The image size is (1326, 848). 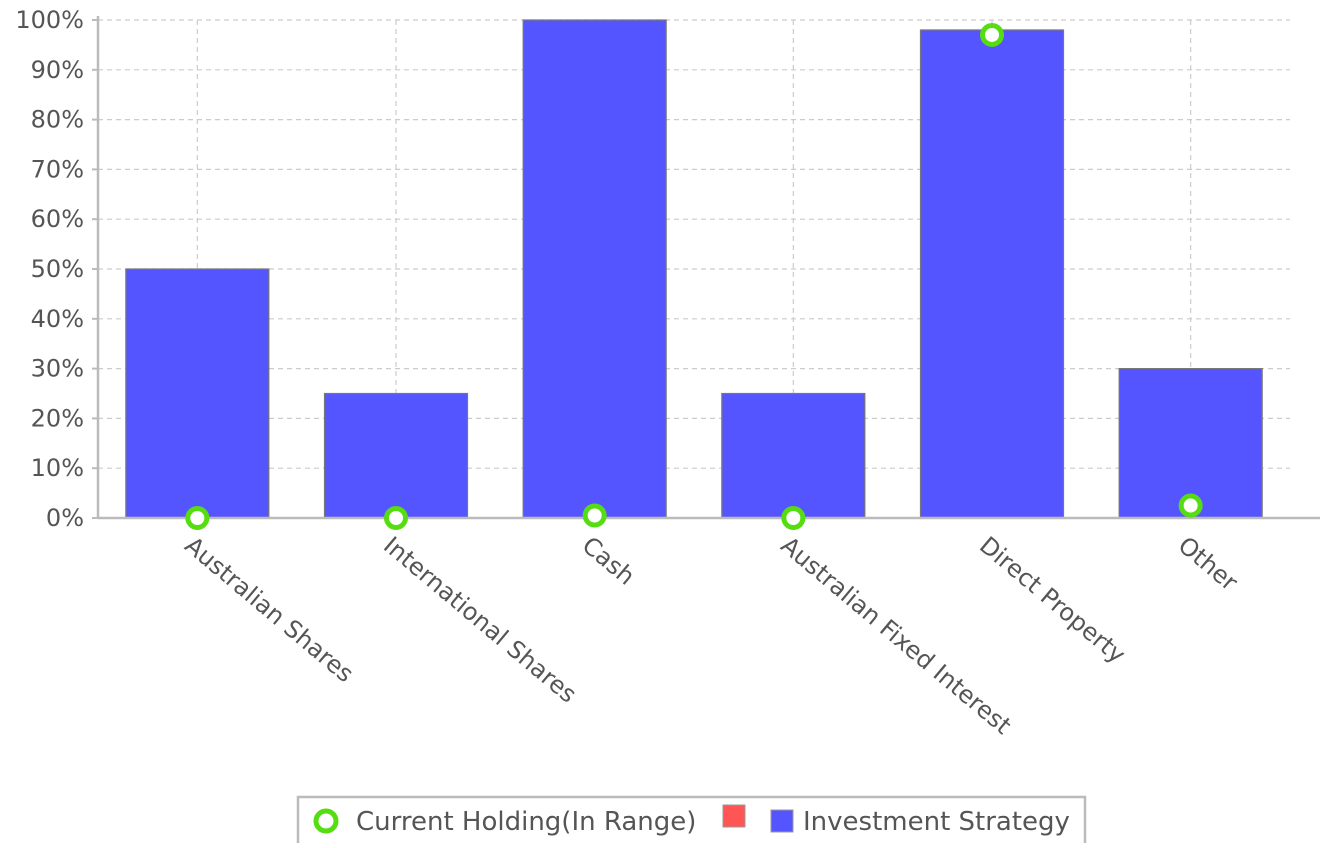 I want to click on legend-ring-icon, so click(x=326, y=821).